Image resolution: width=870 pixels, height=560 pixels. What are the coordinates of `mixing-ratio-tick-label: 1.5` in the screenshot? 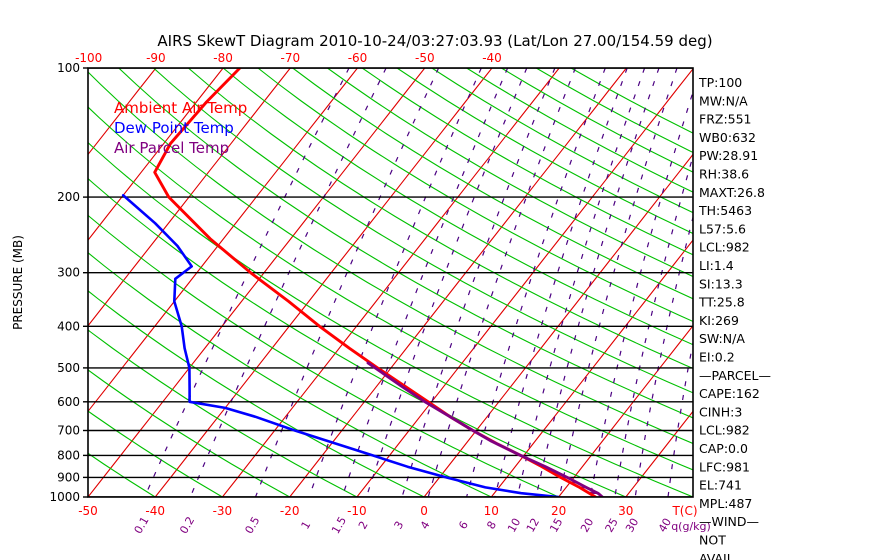 It's located at (339, 525).